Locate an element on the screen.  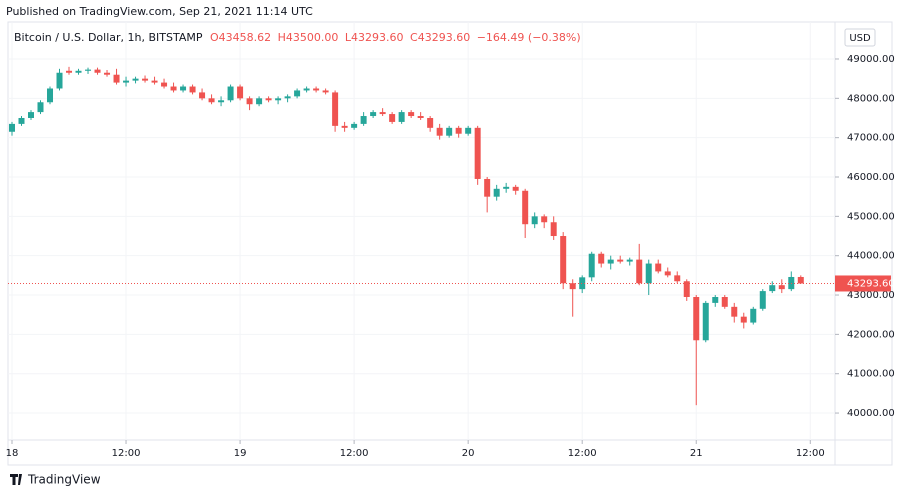
unit-box is located at coordinates (860, 37).